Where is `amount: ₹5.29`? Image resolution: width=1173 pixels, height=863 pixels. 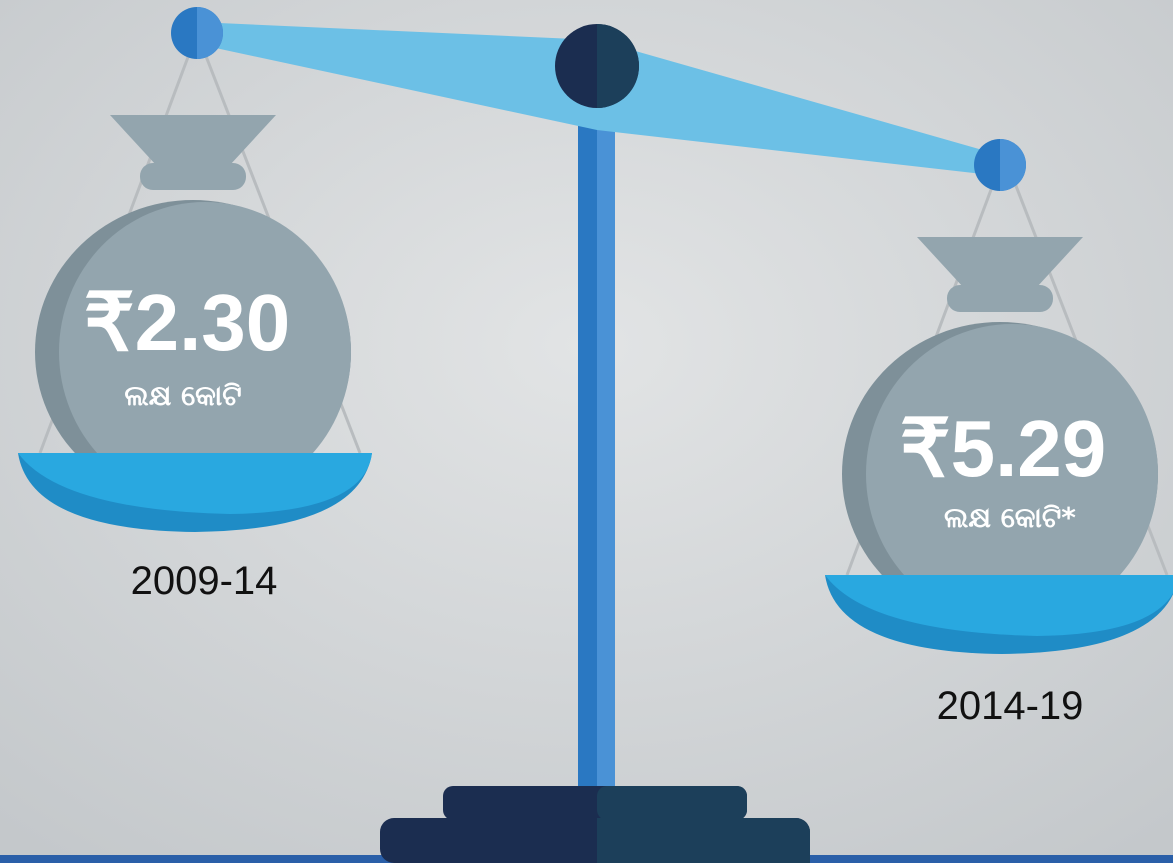 amount: ₹5.29 is located at coordinates (1003, 448).